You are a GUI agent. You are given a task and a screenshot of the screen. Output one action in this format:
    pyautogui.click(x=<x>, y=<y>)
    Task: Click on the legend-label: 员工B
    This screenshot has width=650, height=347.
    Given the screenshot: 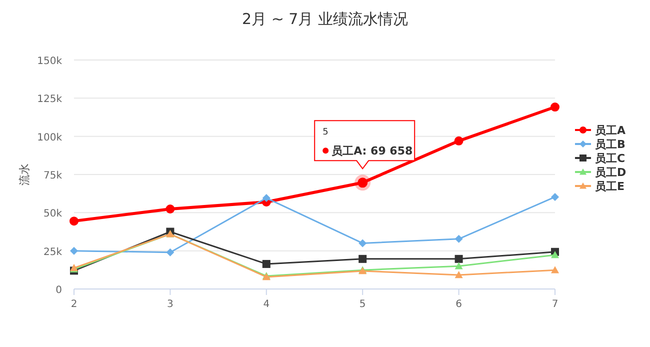 What is the action you would take?
    pyautogui.click(x=610, y=144)
    